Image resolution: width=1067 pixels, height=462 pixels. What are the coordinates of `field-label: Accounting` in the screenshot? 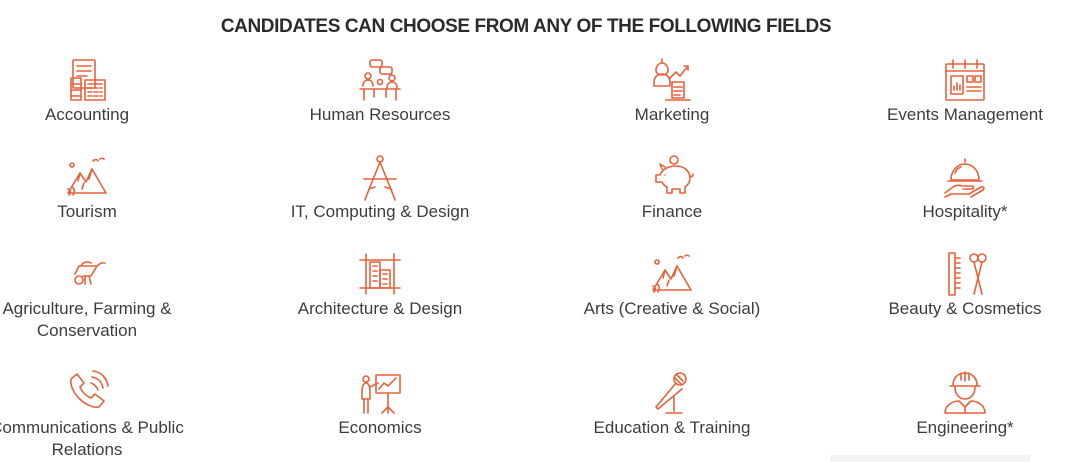 It's located at (118, 115).